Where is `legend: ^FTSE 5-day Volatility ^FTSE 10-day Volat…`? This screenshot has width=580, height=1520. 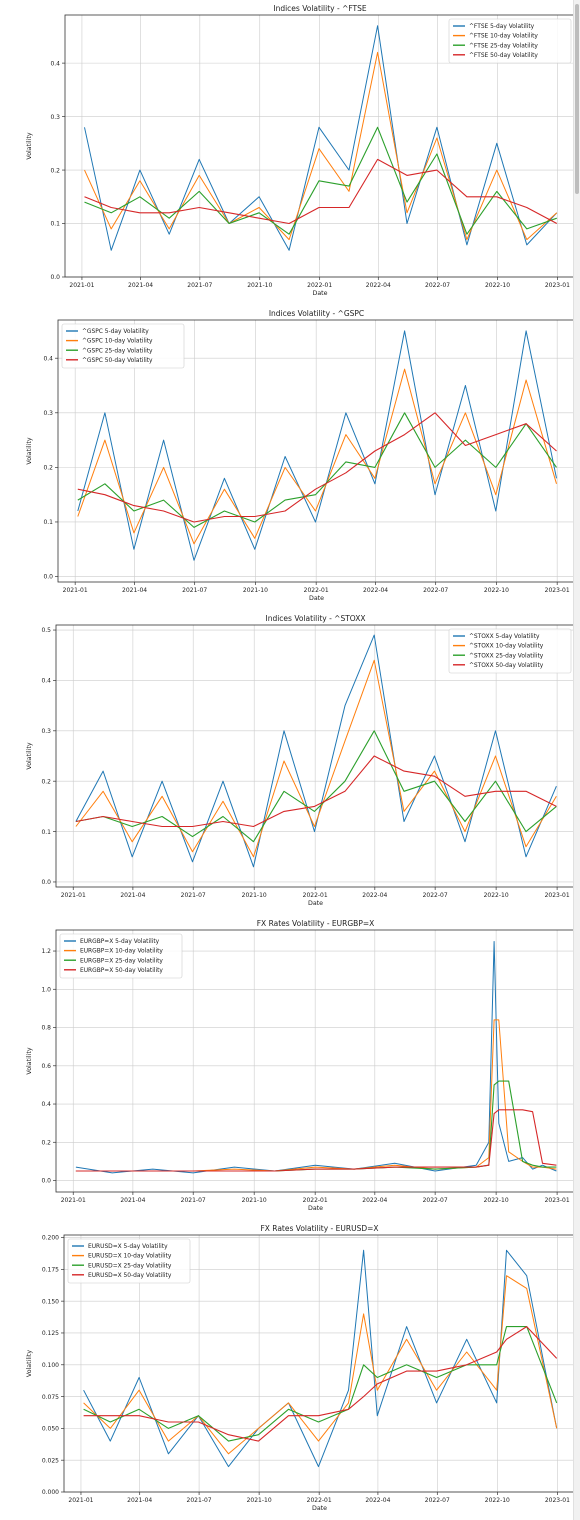
legend: ^FTSE 5-day Volatility ^FTSE 10-day Volat… is located at coordinates (510, 41).